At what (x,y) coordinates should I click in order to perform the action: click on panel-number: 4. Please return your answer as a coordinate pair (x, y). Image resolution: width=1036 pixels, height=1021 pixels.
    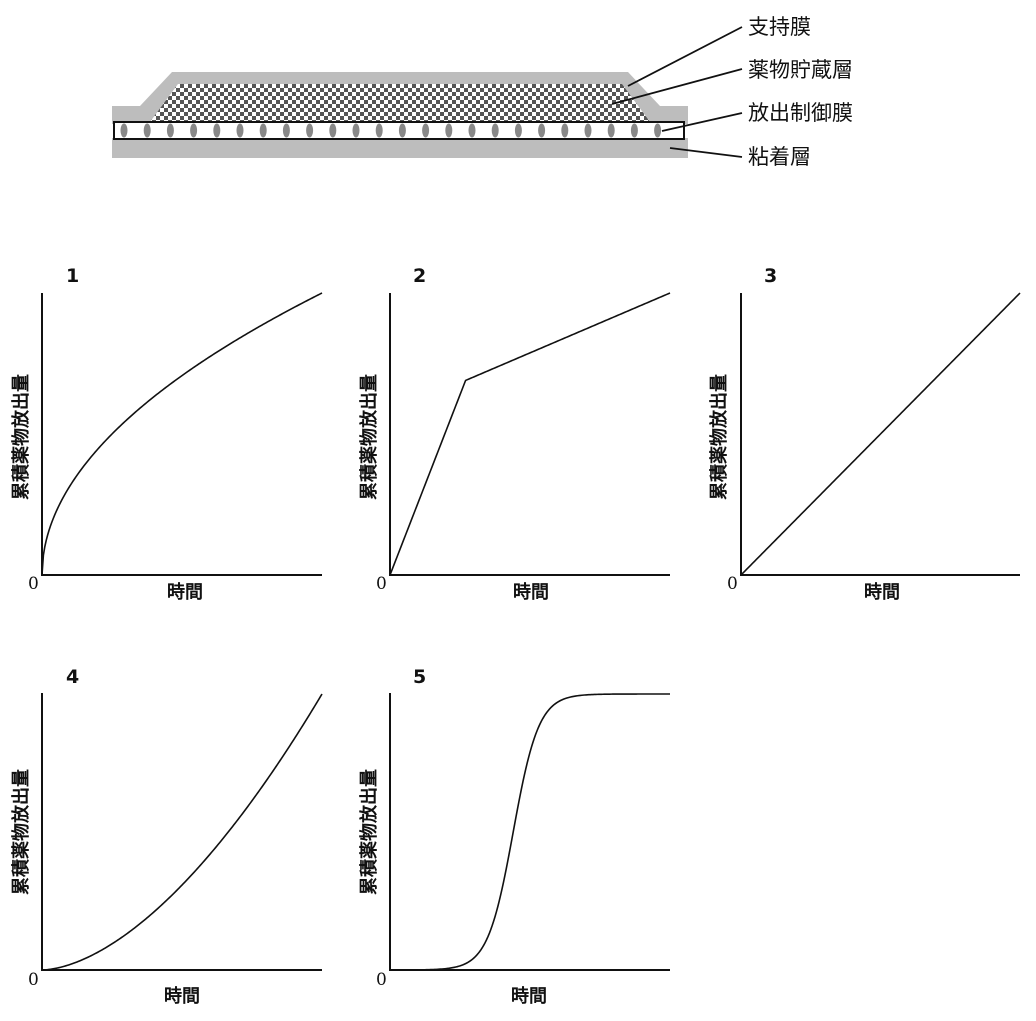
    Looking at the image, I should click on (72, 677).